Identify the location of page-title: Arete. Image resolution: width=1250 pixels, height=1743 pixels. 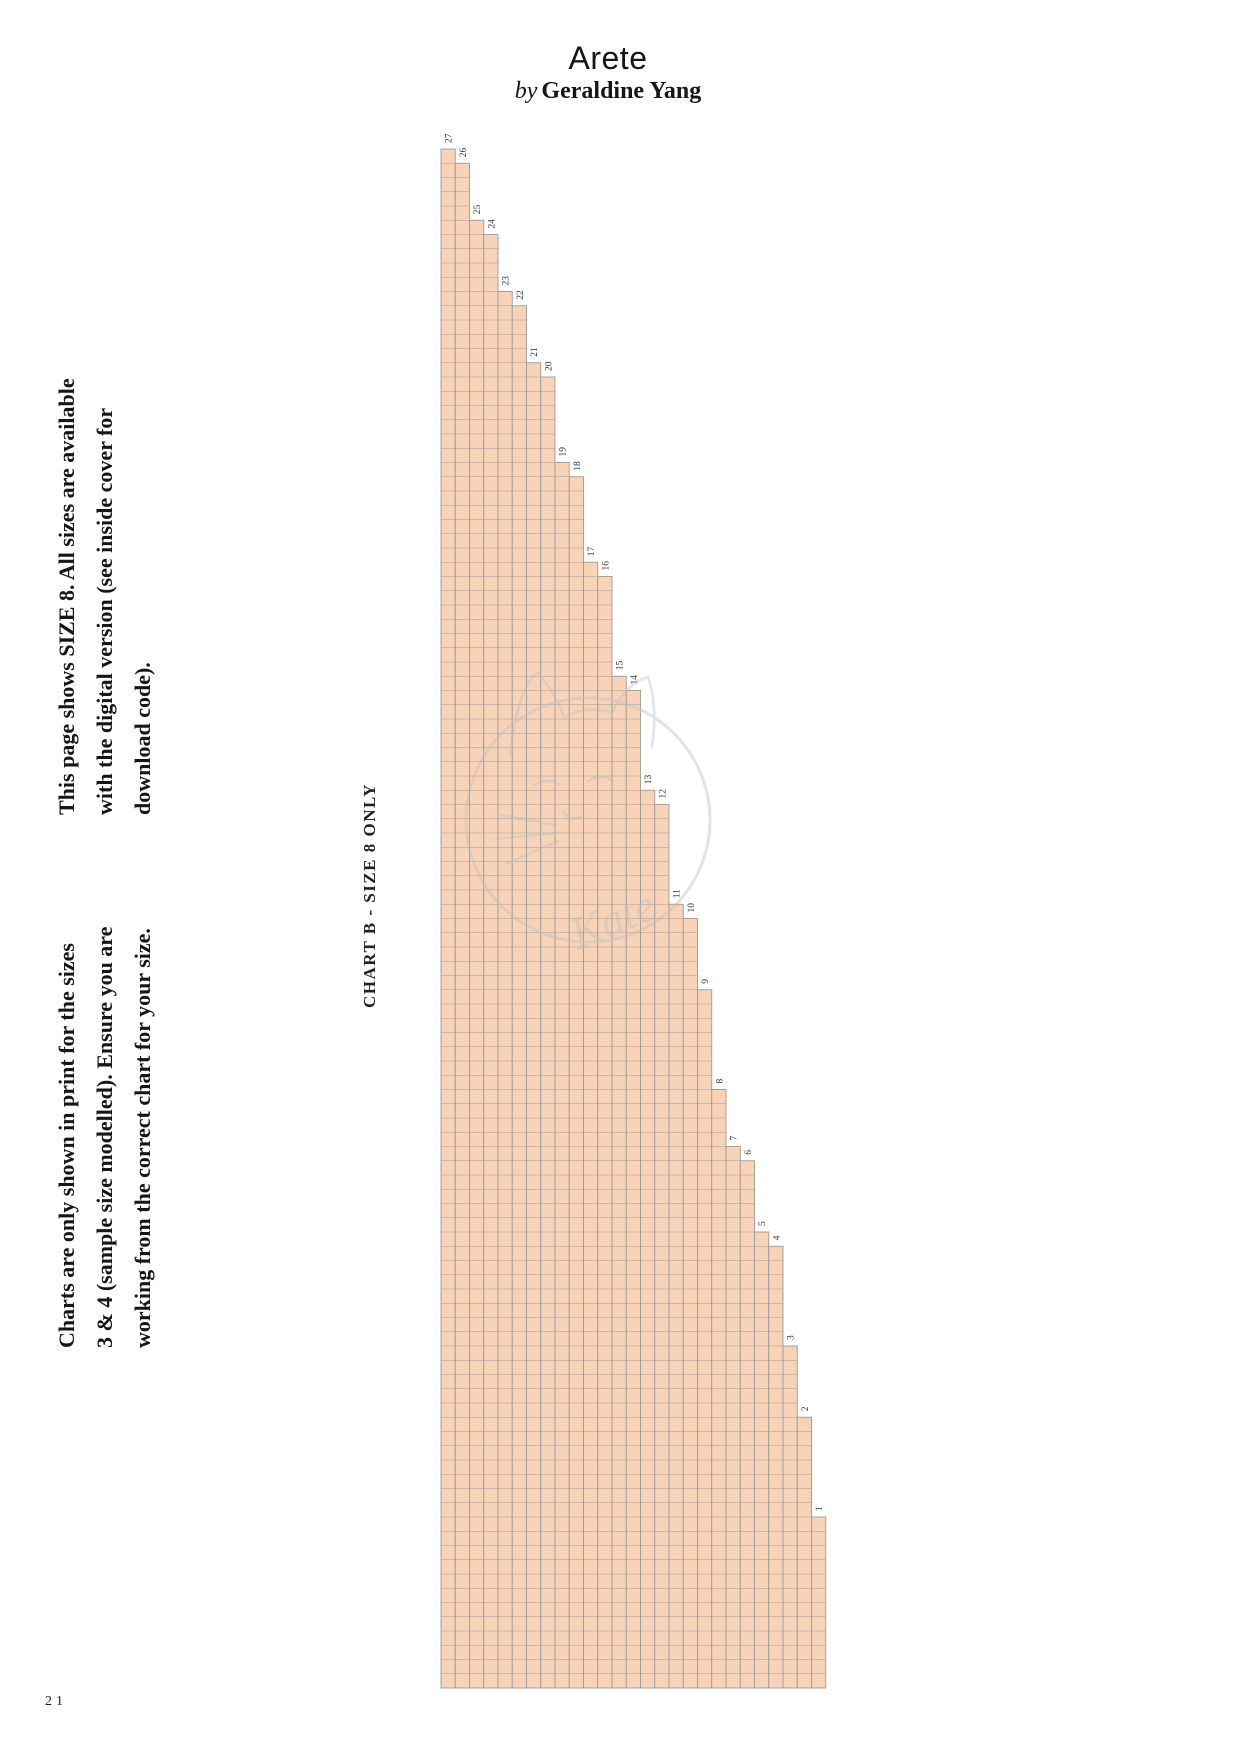
(608, 58).